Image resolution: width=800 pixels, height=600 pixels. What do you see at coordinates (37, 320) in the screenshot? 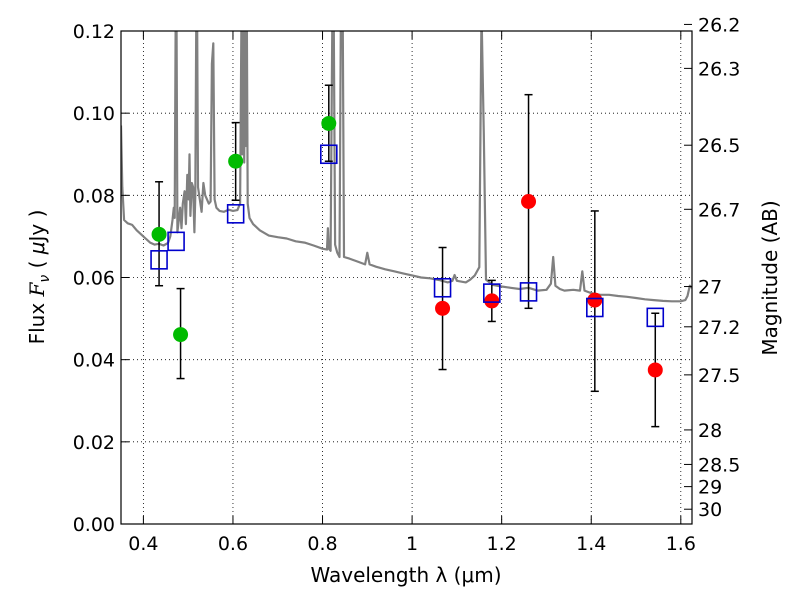
I see `y-axis-title-lead: Flux` at bounding box center [37, 320].